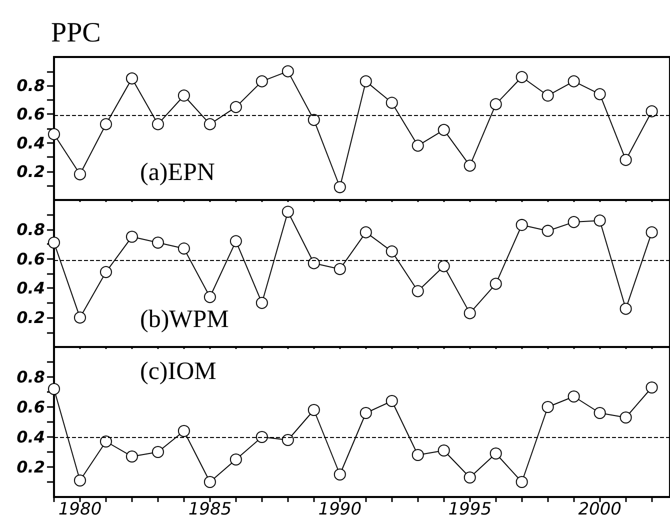 Image resolution: width=670 pixels, height=520 pixels. I want to click on annotation: (c)IOM, so click(178, 371).